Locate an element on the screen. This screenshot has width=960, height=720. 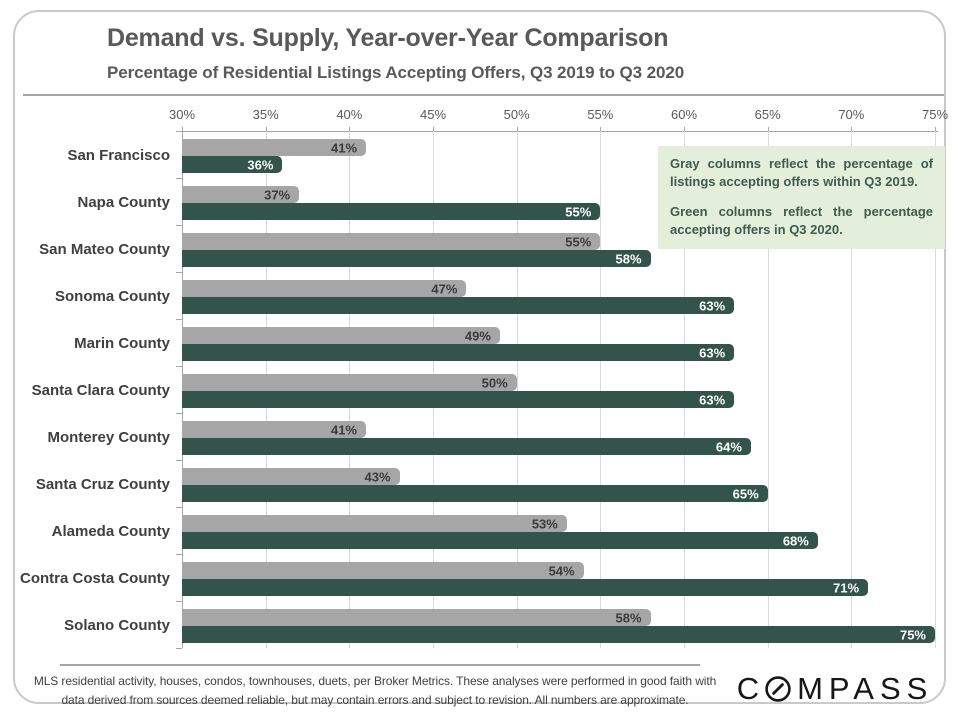
bar-value-label: 37% is located at coordinates (277, 194).